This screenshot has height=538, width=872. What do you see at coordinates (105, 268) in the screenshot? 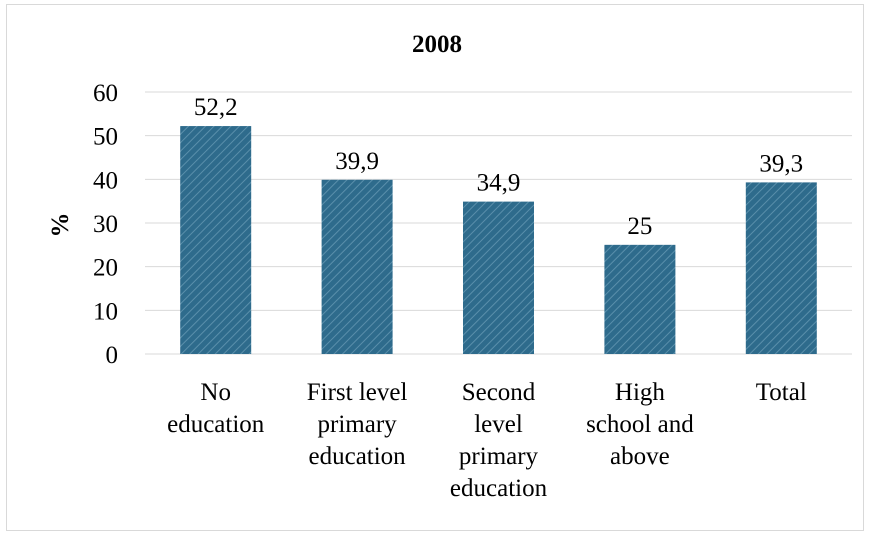
I see `y-tick-label: 20` at bounding box center [105, 268].